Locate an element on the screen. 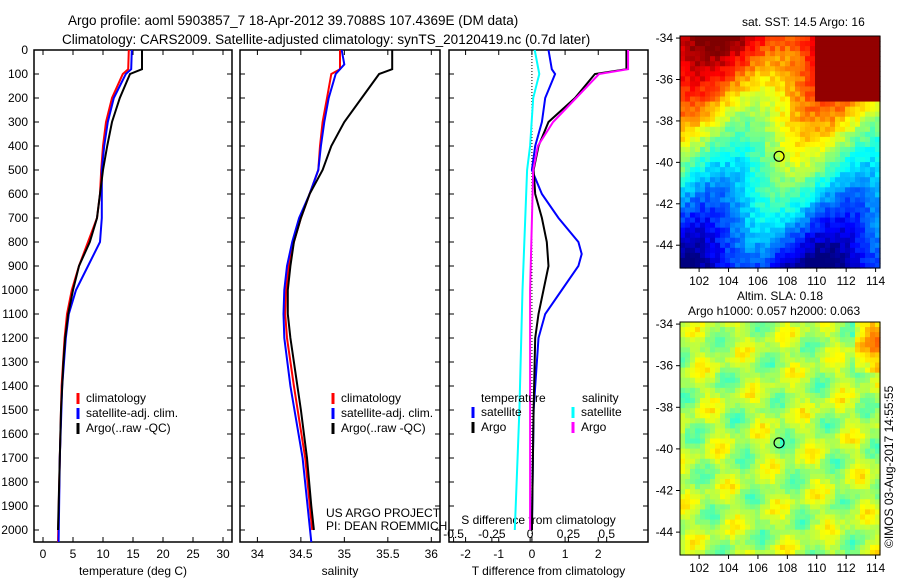 This screenshot has width=900, height=585. depth-tick-label: 200 is located at coordinates (18, 98).